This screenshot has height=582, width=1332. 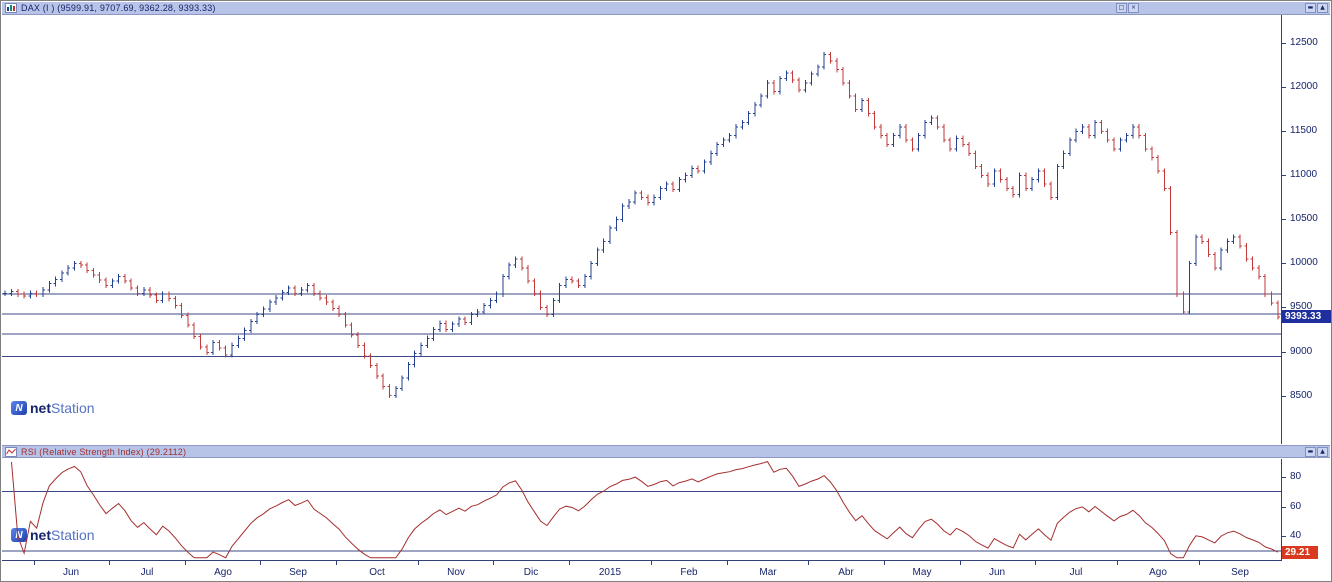 What do you see at coordinates (531, 572) in the screenshot?
I see `month-label: Dic` at bounding box center [531, 572].